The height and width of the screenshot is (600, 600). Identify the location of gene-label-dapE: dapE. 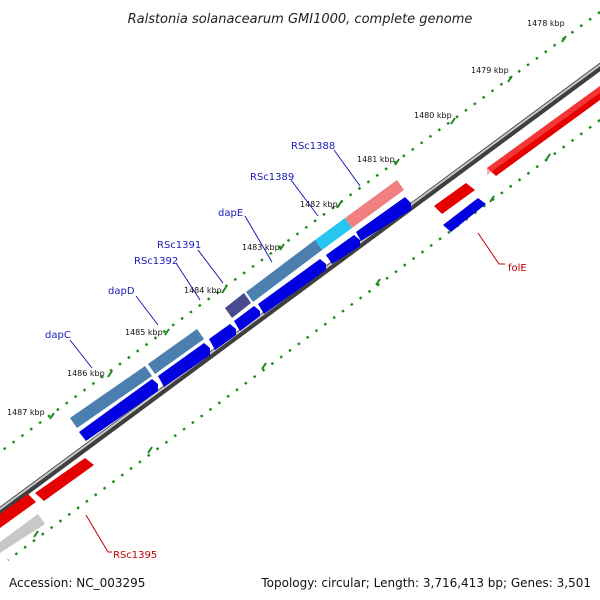
(230, 213).